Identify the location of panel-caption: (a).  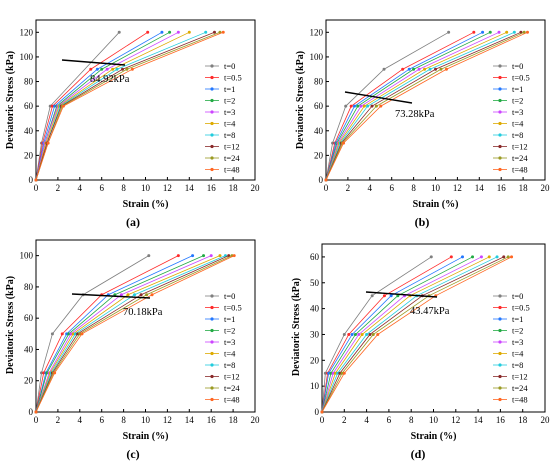
(133, 222).